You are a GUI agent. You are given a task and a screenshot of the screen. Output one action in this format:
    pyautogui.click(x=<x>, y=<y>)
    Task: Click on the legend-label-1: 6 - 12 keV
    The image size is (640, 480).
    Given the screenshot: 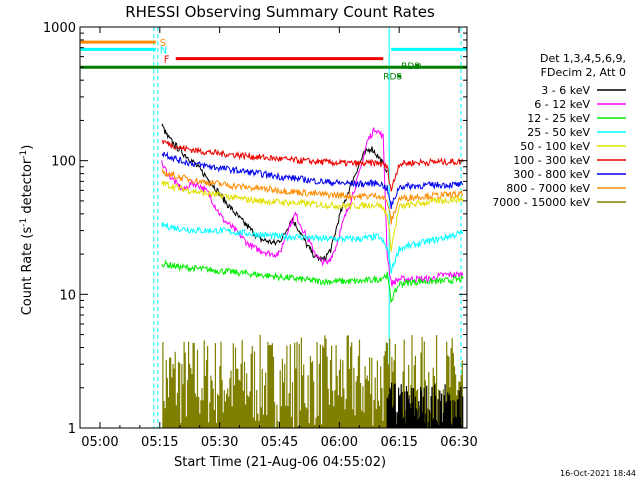 What is the action you would take?
    pyautogui.click(x=562, y=104)
    